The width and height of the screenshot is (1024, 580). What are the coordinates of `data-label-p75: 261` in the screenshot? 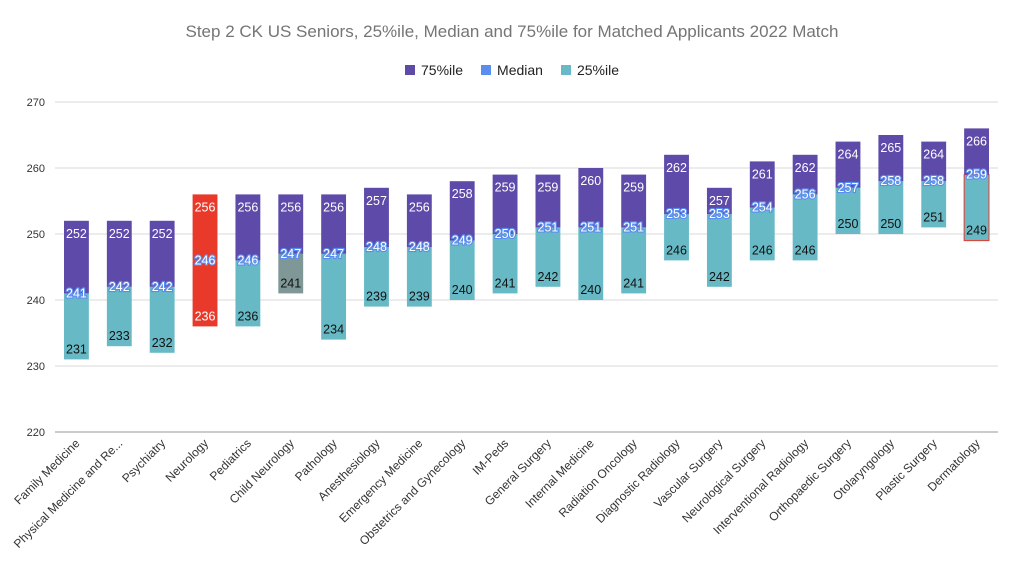 It's located at (762, 174).